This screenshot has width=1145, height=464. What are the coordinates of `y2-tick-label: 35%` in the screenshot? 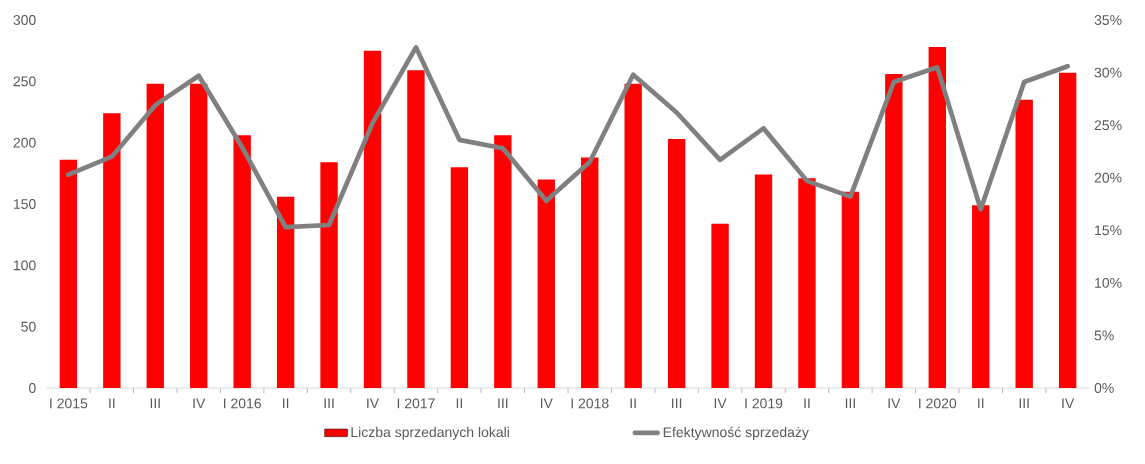 It's located at (1108, 20).